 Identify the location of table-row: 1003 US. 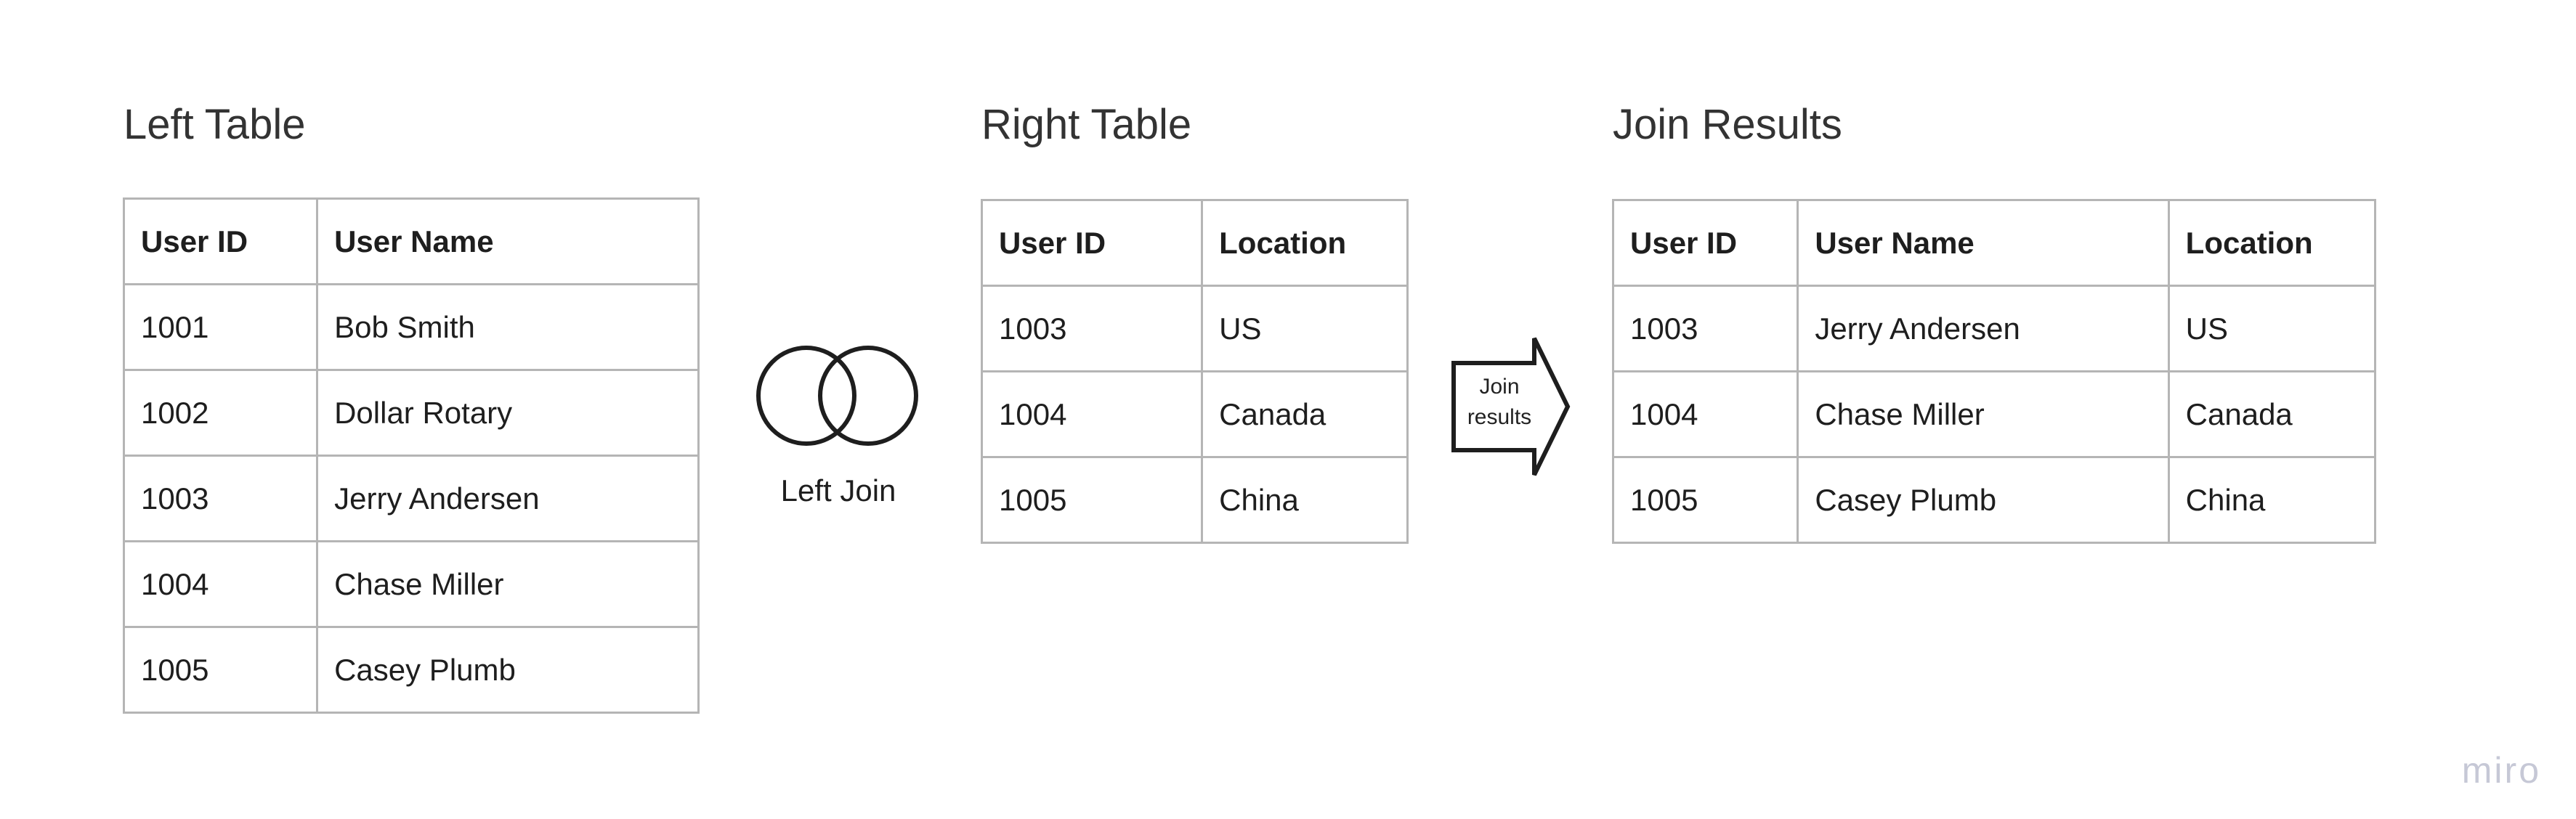
(1194, 328).